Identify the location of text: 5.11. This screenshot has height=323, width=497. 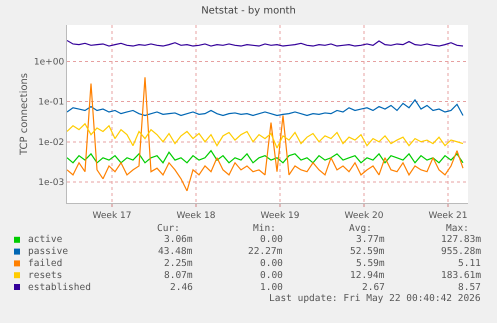
(470, 263).